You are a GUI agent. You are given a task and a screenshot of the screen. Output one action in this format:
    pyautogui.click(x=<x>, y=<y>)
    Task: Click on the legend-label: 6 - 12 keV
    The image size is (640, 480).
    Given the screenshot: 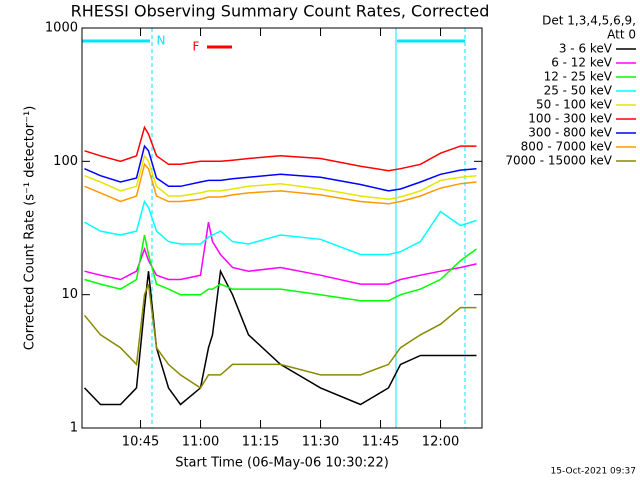 What is the action you would take?
    pyautogui.click(x=582, y=63)
    